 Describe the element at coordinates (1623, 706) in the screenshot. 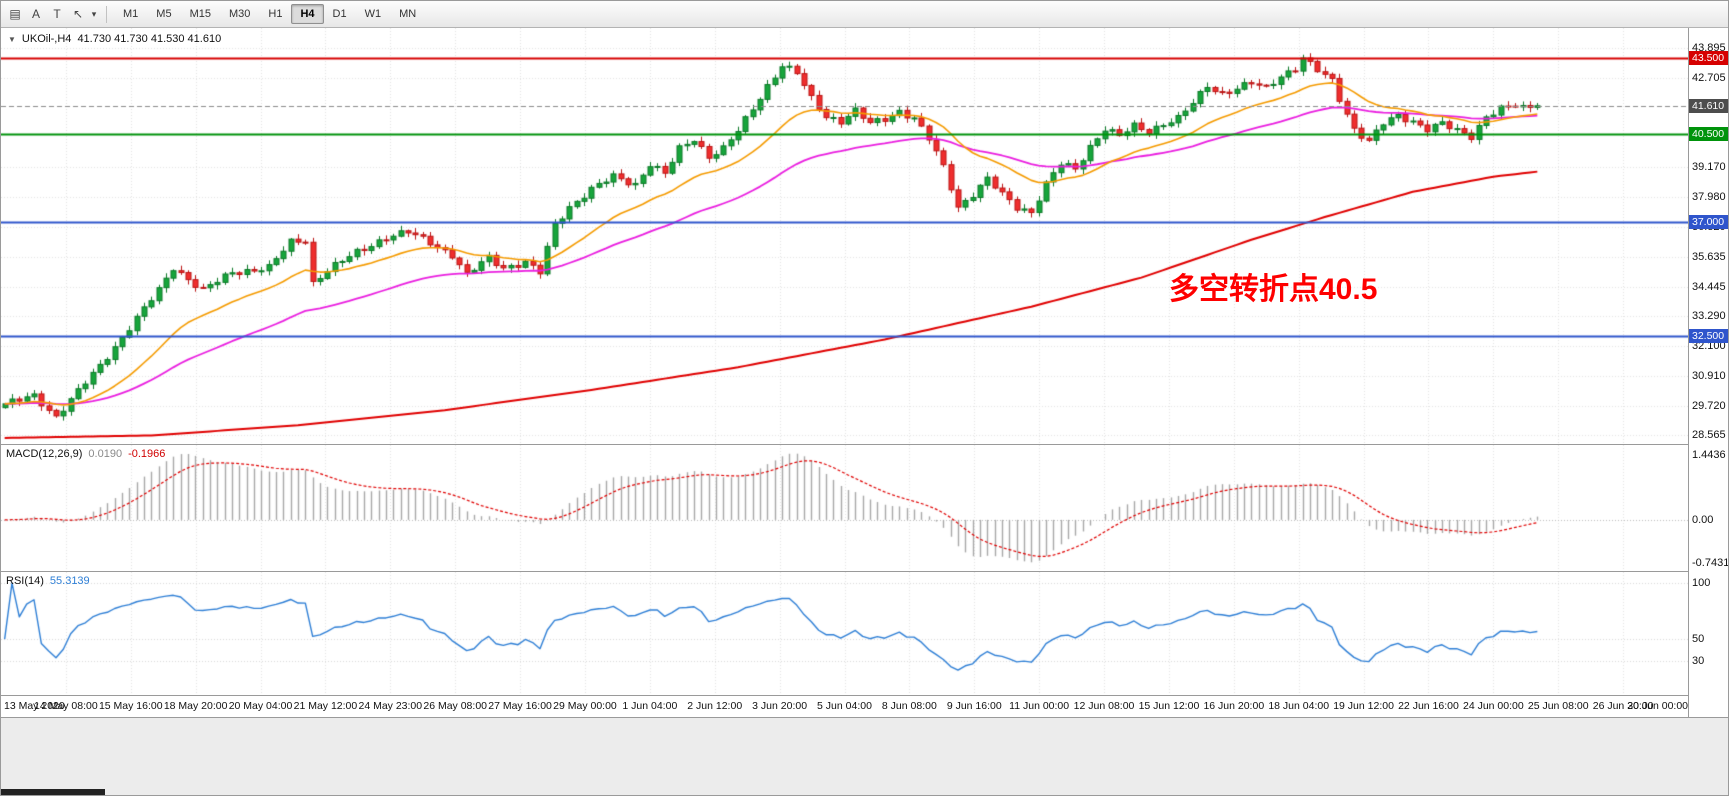

I see `time-label: 26 Jun 20:00` at that location.